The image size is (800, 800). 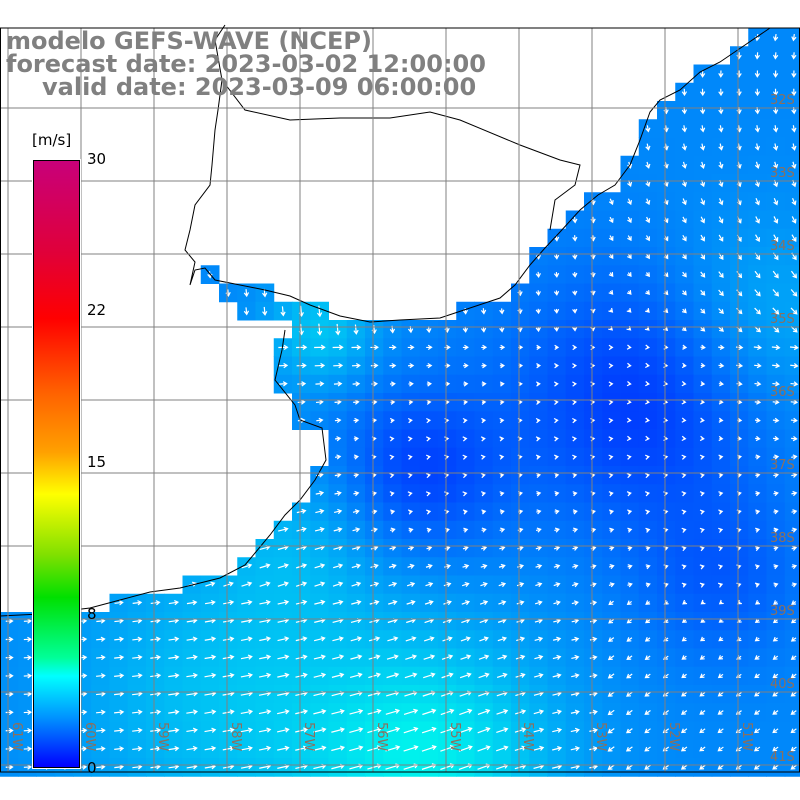 What do you see at coordinates (89, 737) in the screenshot?
I see `longitude-label: 60W` at bounding box center [89, 737].